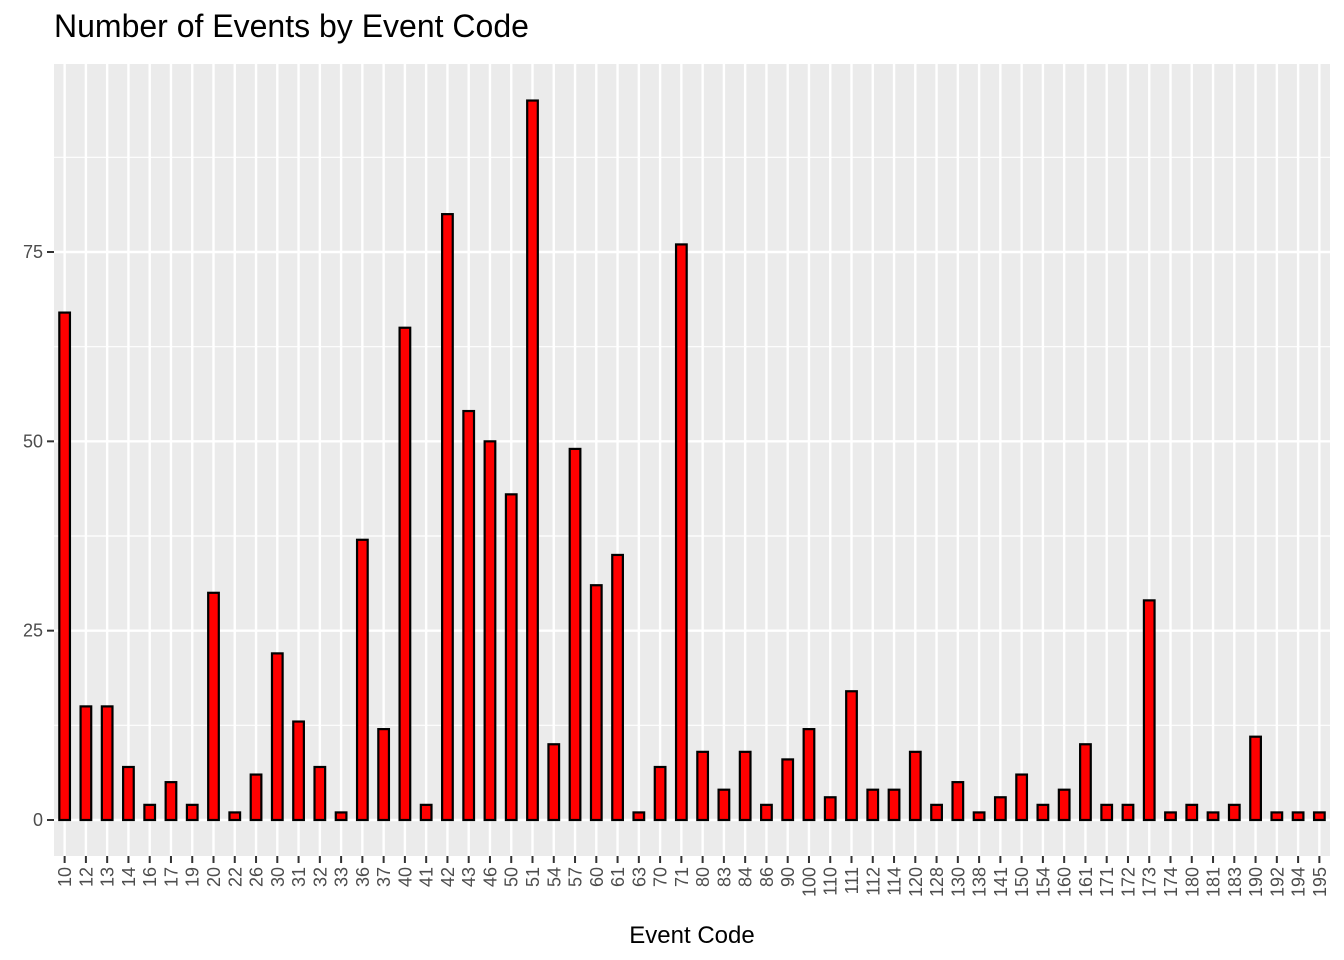 The image size is (1344, 960). Describe the element at coordinates (958, 882) in the screenshot. I see `x-tick-label: 130` at that location.